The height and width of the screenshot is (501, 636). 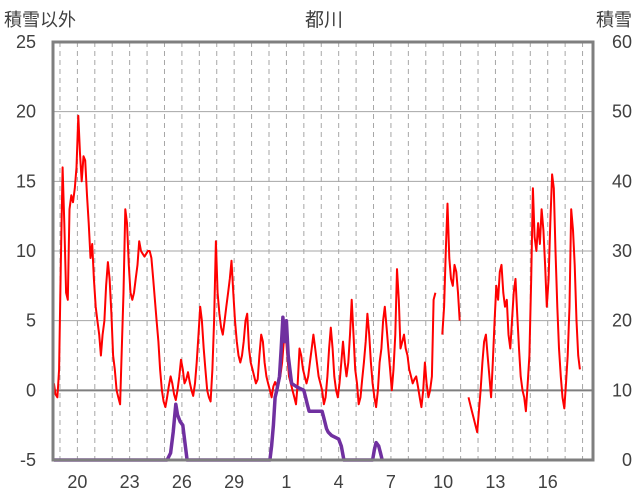 What do you see at coordinates (26, 42) in the screenshot?
I see `left-tick-label: 25` at bounding box center [26, 42].